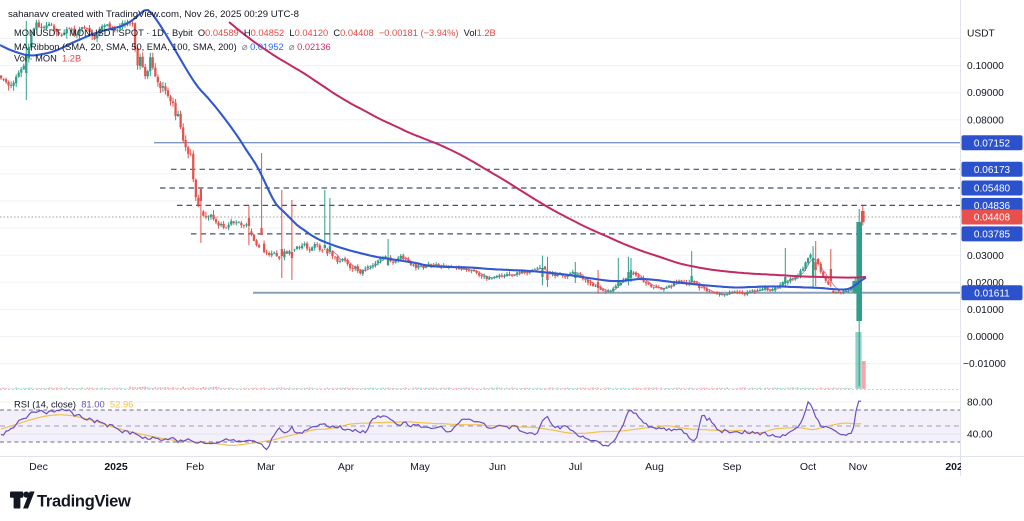 This screenshot has width=1024, height=521. Describe the element at coordinates (992, 235) in the screenshot. I see `svg-text: 0.03785` at that location.